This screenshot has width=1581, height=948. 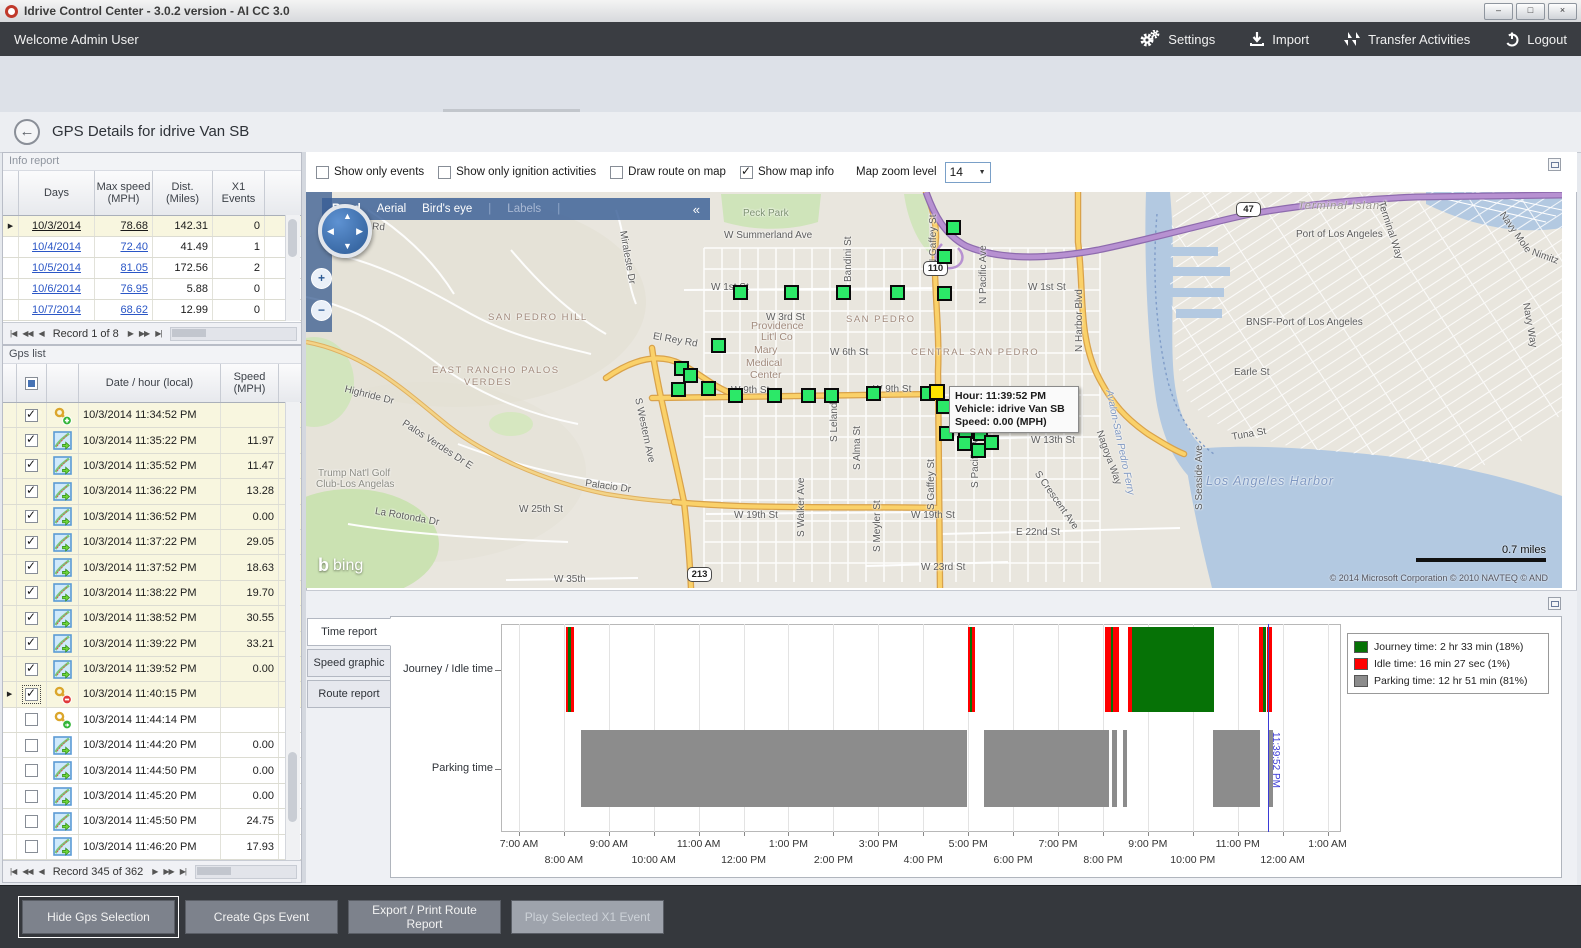 I want to click on create-gps-event-button: Create Gps Event, so click(x=261, y=917).